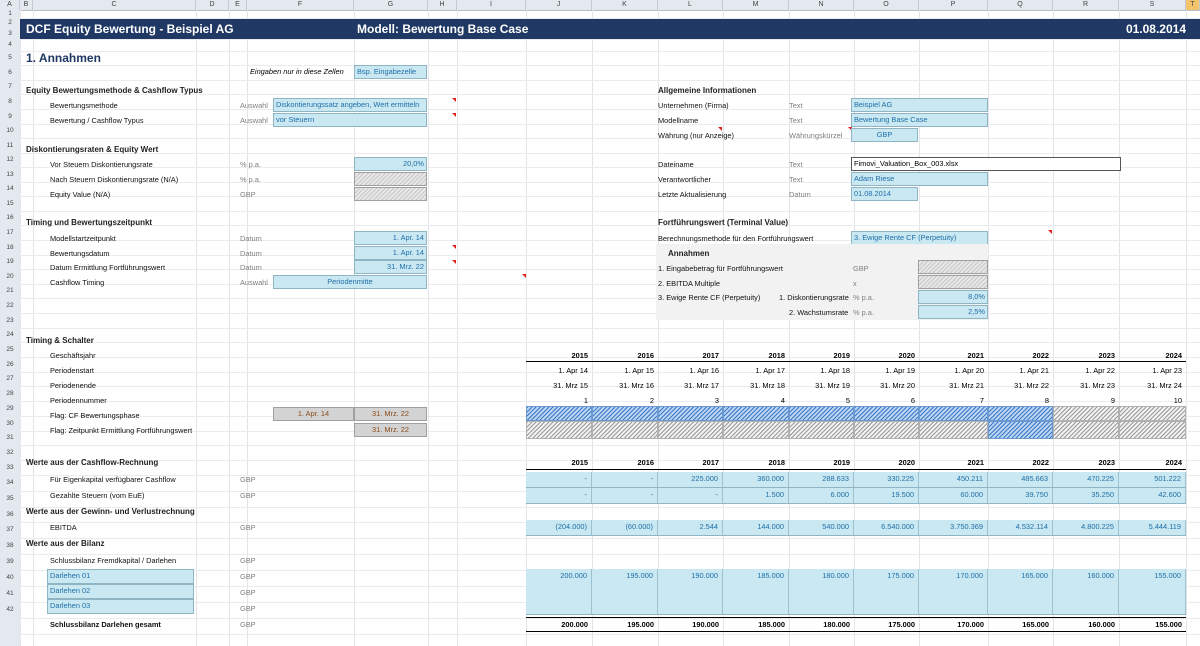 The image size is (1200, 646). What do you see at coordinates (821, 576) in the screenshot?
I see `loan-01-value: 180.000` at bounding box center [821, 576].